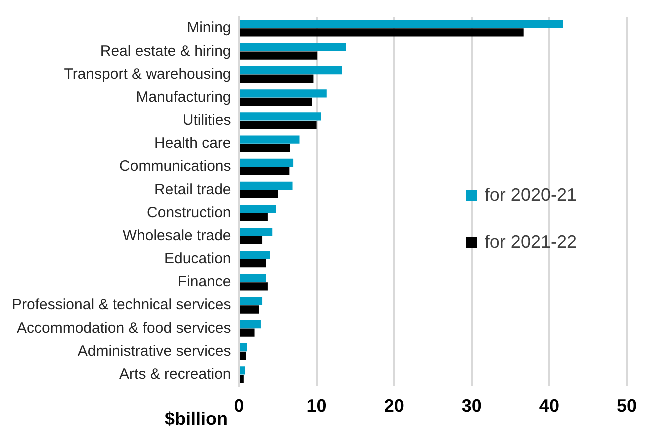 The width and height of the screenshot is (647, 432). Describe the element at coordinates (177, 235) in the screenshot. I see `y-tick-label: Wholesale trade` at that location.